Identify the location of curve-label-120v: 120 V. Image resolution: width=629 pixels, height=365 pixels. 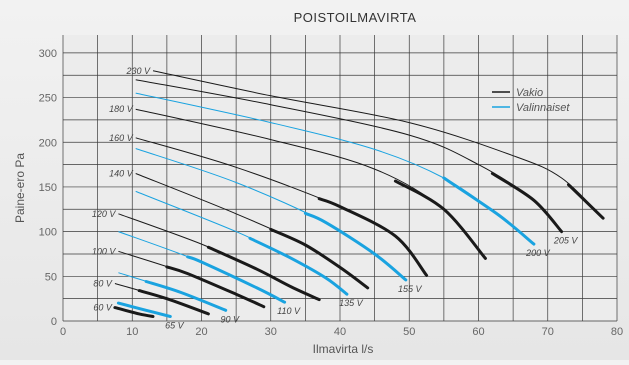
(104, 214).